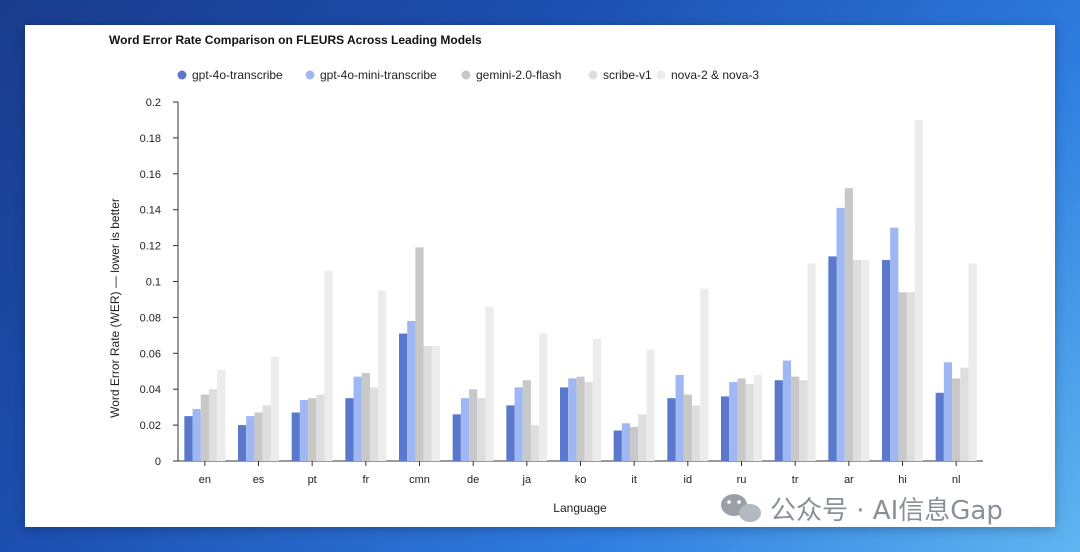 The width and height of the screenshot is (1080, 552). I want to click on watermark: 公众号 · AI信息Gap, so click(862, 510).